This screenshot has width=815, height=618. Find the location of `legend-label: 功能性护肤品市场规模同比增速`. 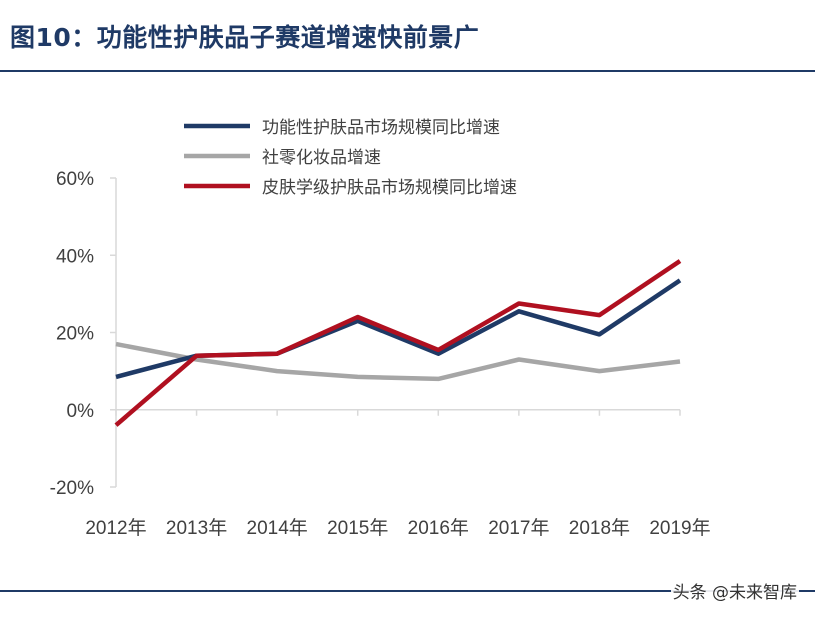

legend-label: 功能性护肤品市场规模同比增速 is located at coordinates (381, 128).